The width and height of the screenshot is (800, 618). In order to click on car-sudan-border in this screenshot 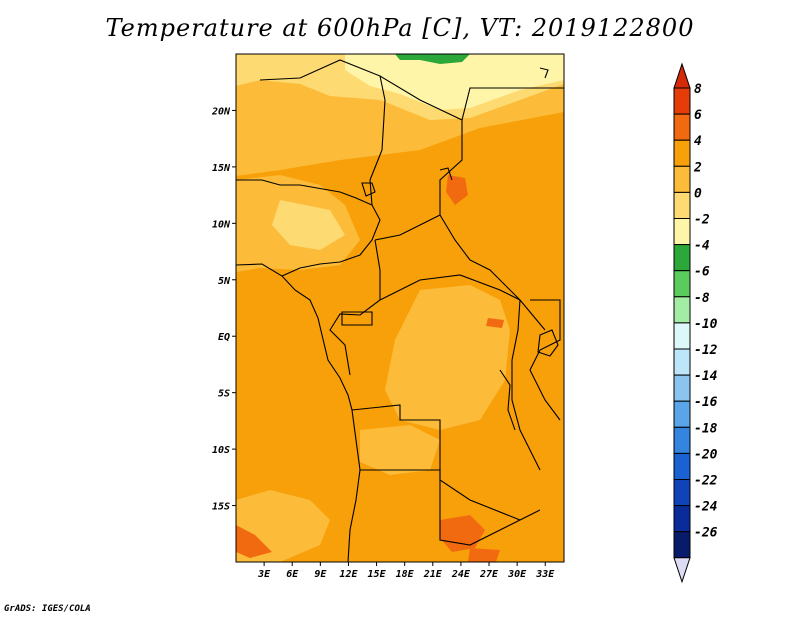, I will do `click(492, 272)`.